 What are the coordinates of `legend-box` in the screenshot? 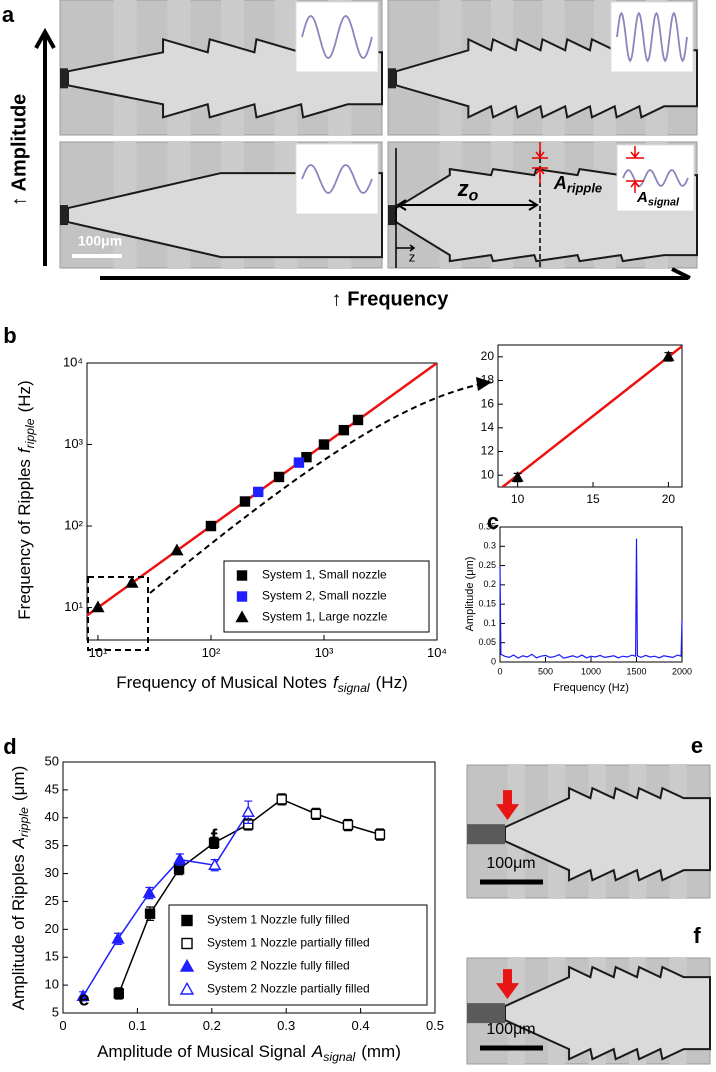 It's located at (298, 955).